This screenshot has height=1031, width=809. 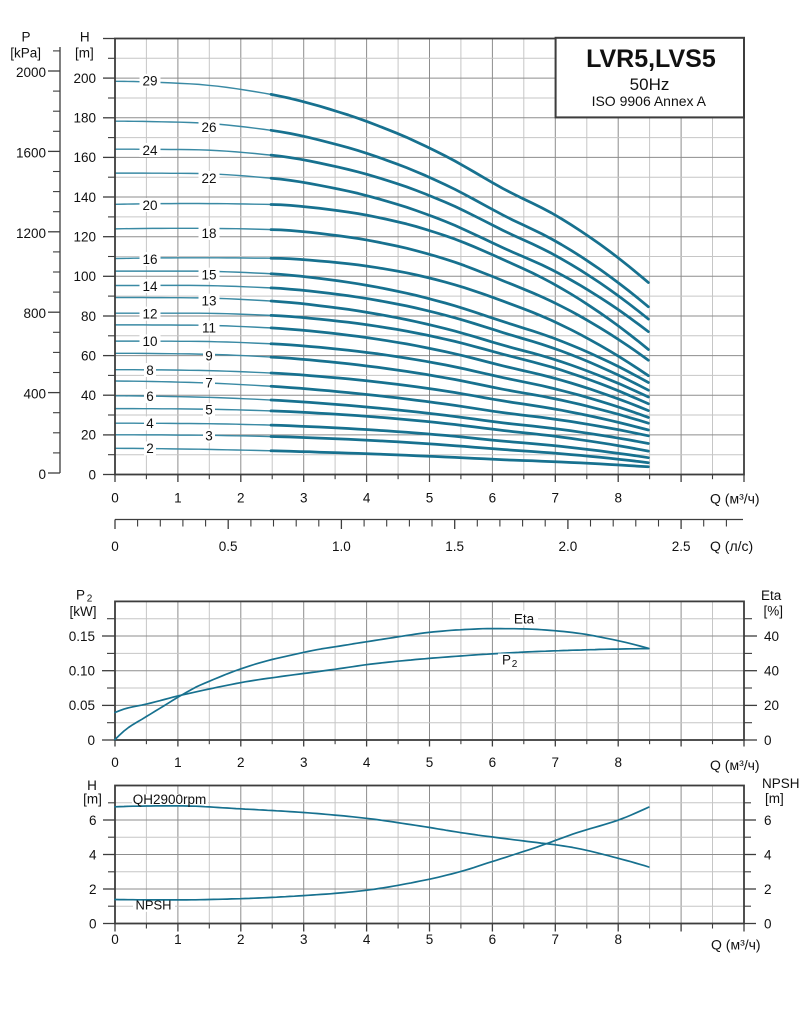 I want to click on svg-text: 12, so click(x=149, y=313).